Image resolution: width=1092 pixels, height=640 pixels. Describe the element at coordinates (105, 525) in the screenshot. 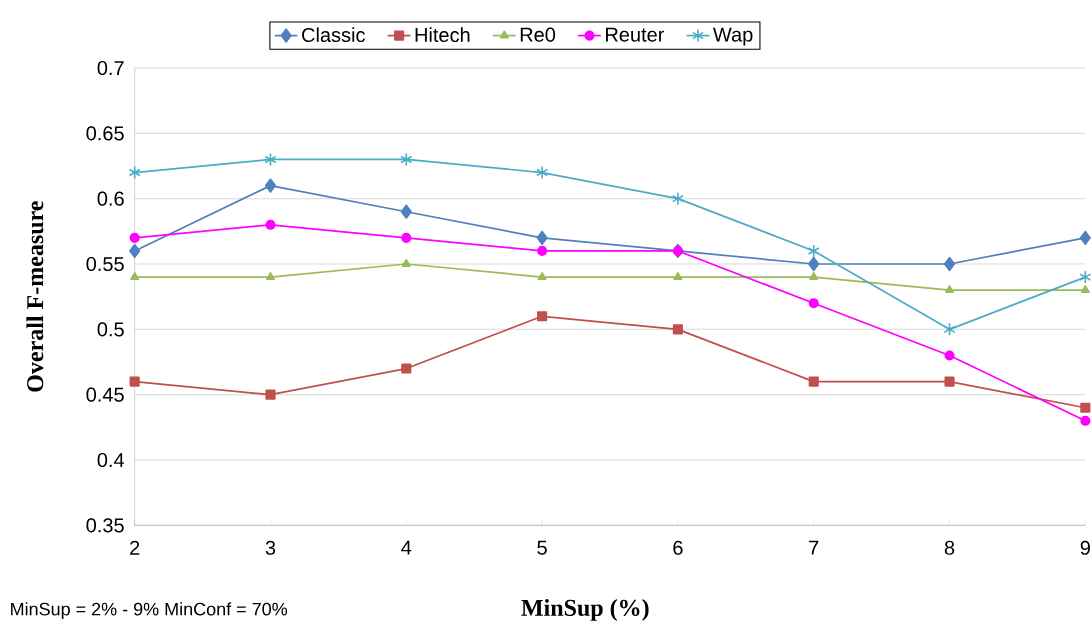

I see `y-tick-label: 0.35` at that location.